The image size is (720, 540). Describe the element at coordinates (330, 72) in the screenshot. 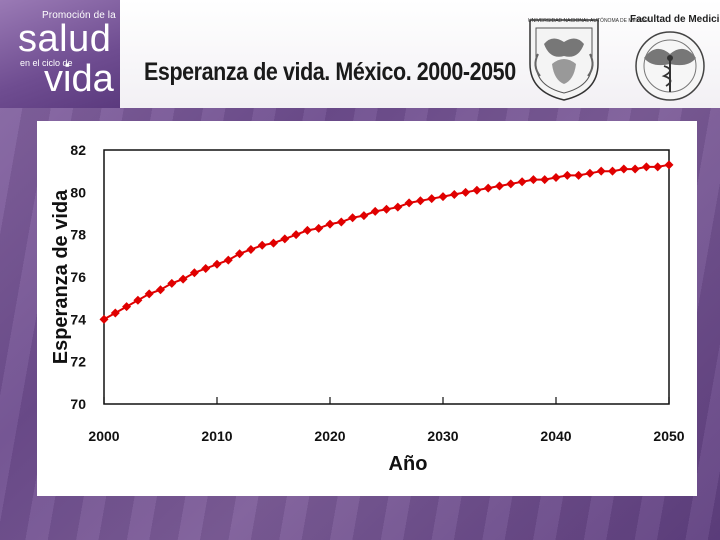

I see `page-title: Esperanza de vida. México. 2000-2050` at that location.